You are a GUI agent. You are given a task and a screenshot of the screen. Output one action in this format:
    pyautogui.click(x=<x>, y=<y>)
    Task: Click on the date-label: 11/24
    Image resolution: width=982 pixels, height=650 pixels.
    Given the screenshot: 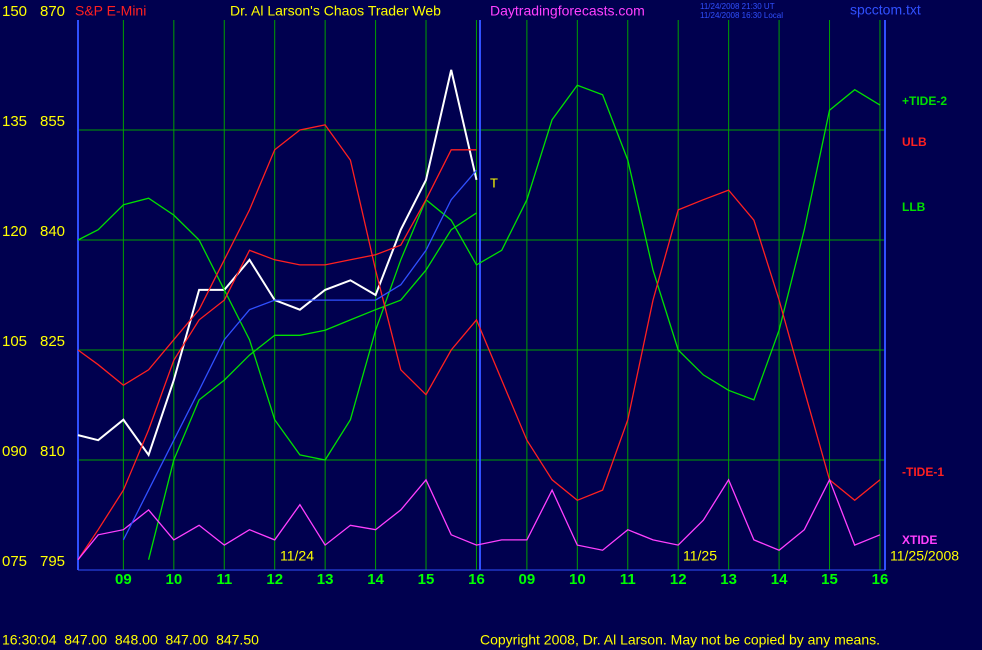 What is the action you would take?
    pyautogui.click(x=297, y=556)
    